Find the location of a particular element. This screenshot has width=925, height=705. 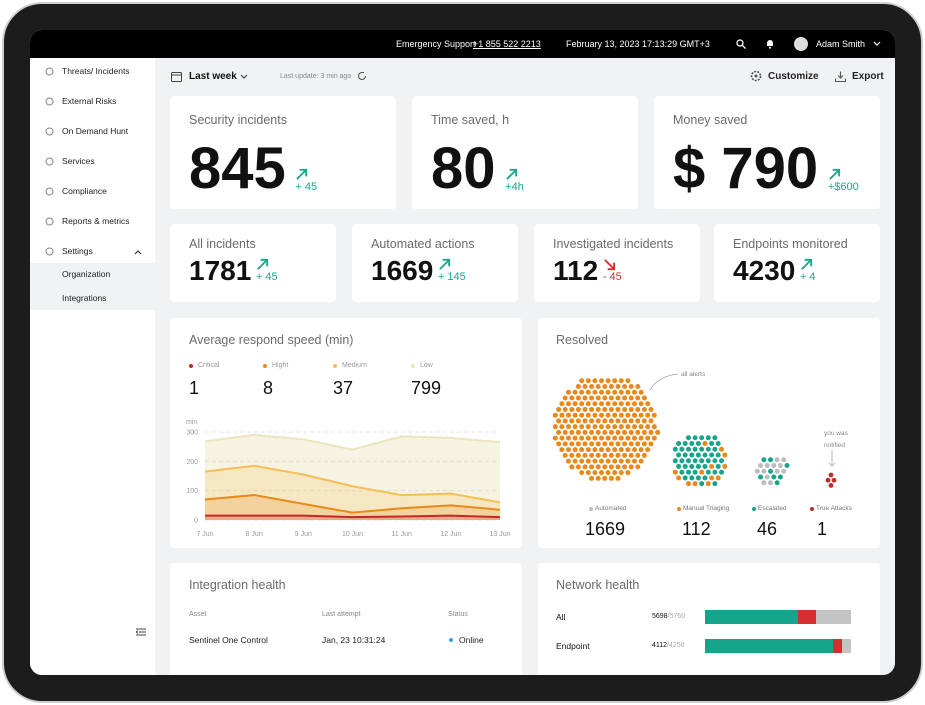

support-phone: +1 855 522 2213 is located at coordinates (507, 44).